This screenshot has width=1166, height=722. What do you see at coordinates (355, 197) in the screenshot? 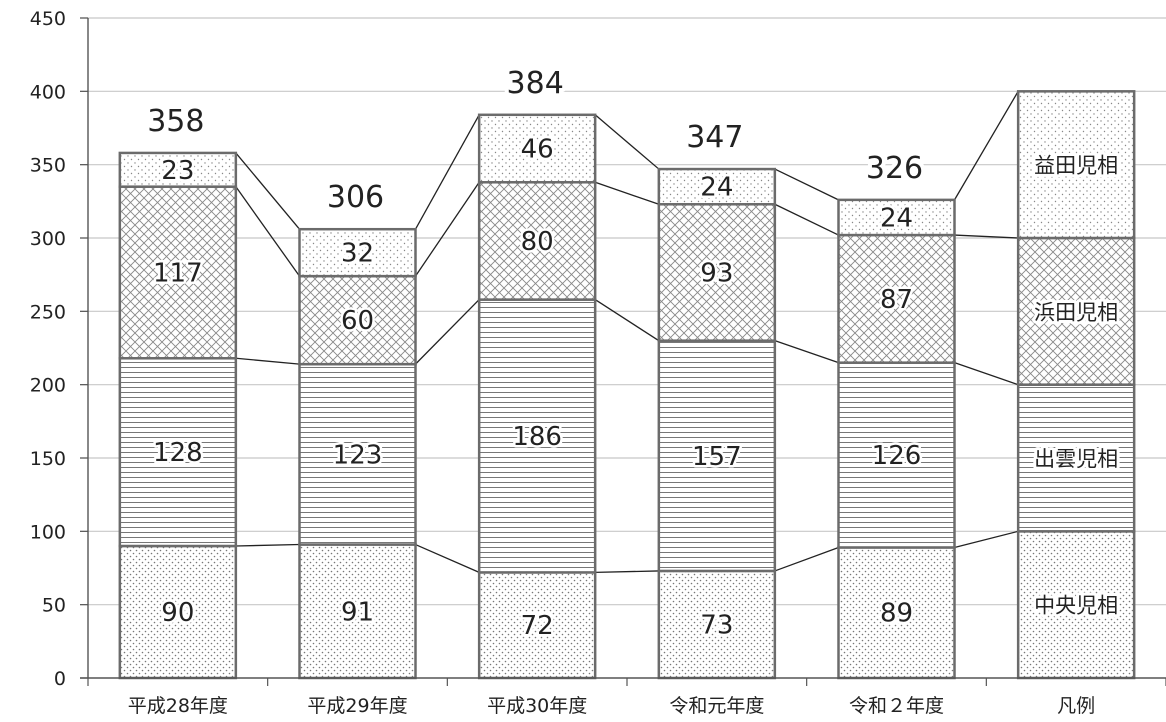
I see `total-label: 306` at bounding box center [355, 197].